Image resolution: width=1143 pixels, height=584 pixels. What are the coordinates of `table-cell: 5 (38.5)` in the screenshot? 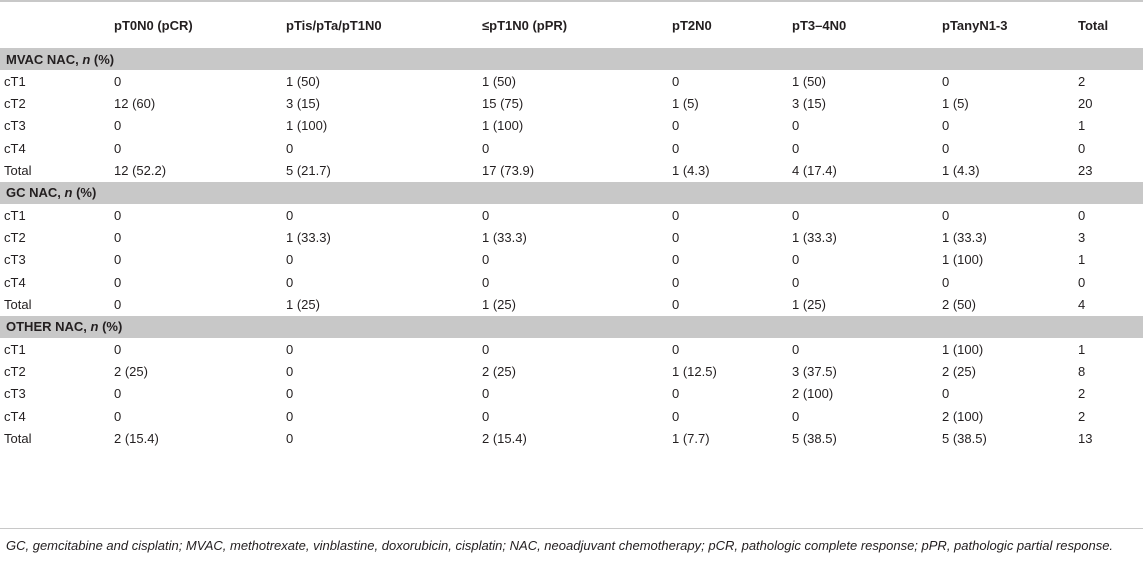 It's located at (964, 439).